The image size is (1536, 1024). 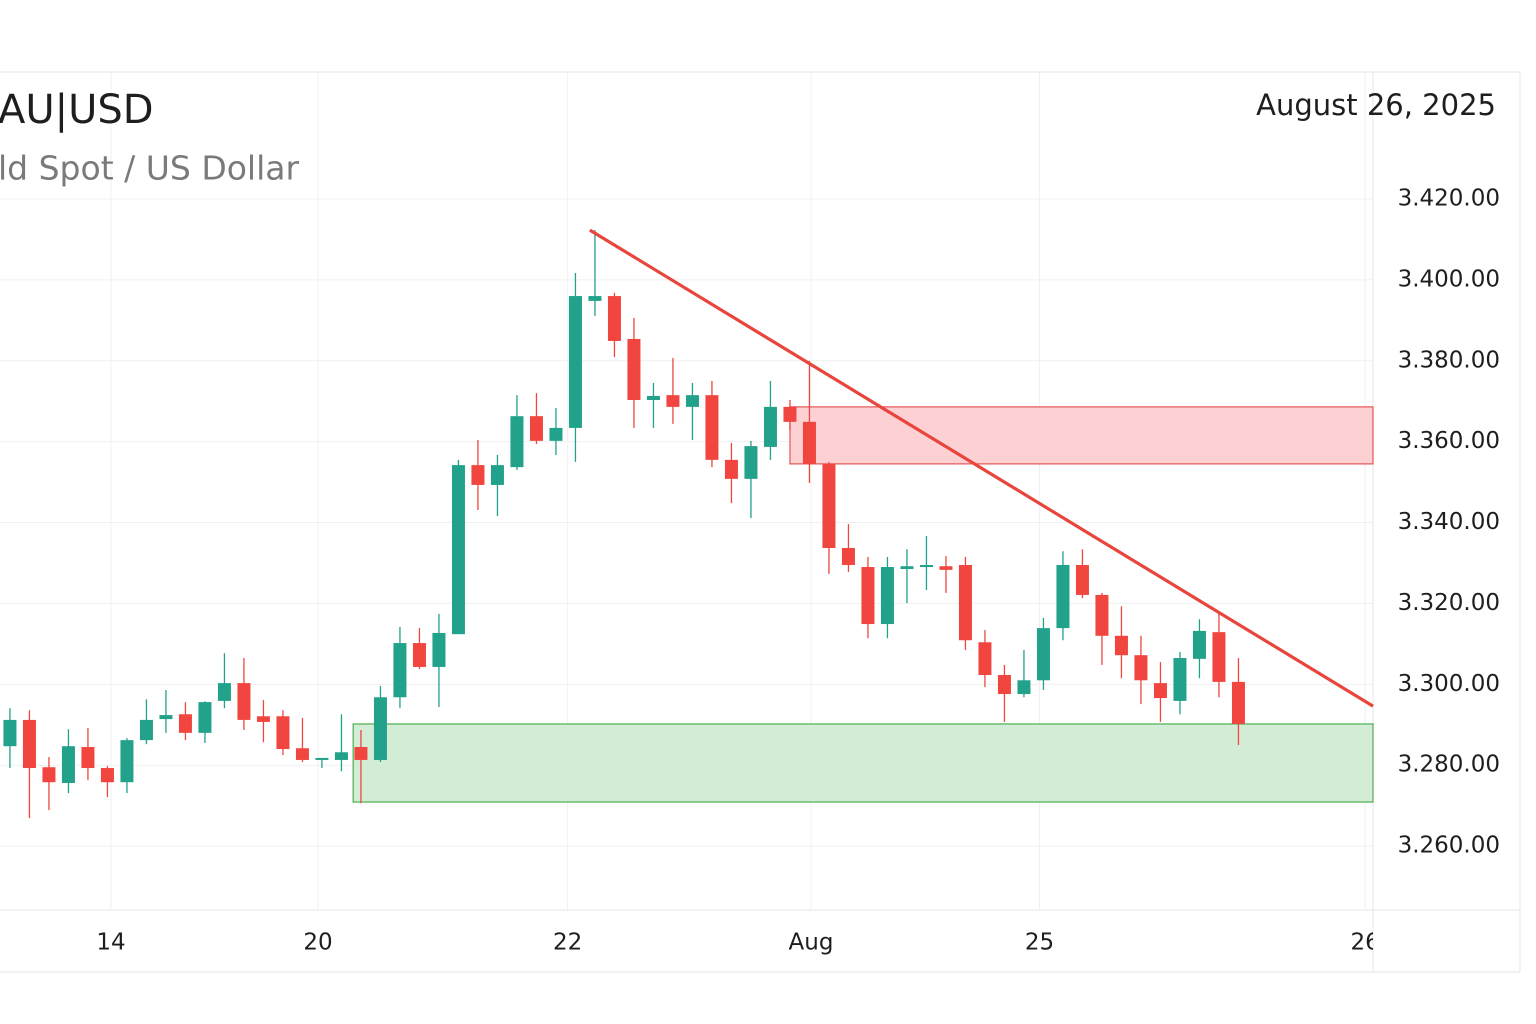 What do you see at coordinates (1449, 360) in the screenshot?
I see `y-tick-label: 3.380.00` at bounding box center [1449, 360].